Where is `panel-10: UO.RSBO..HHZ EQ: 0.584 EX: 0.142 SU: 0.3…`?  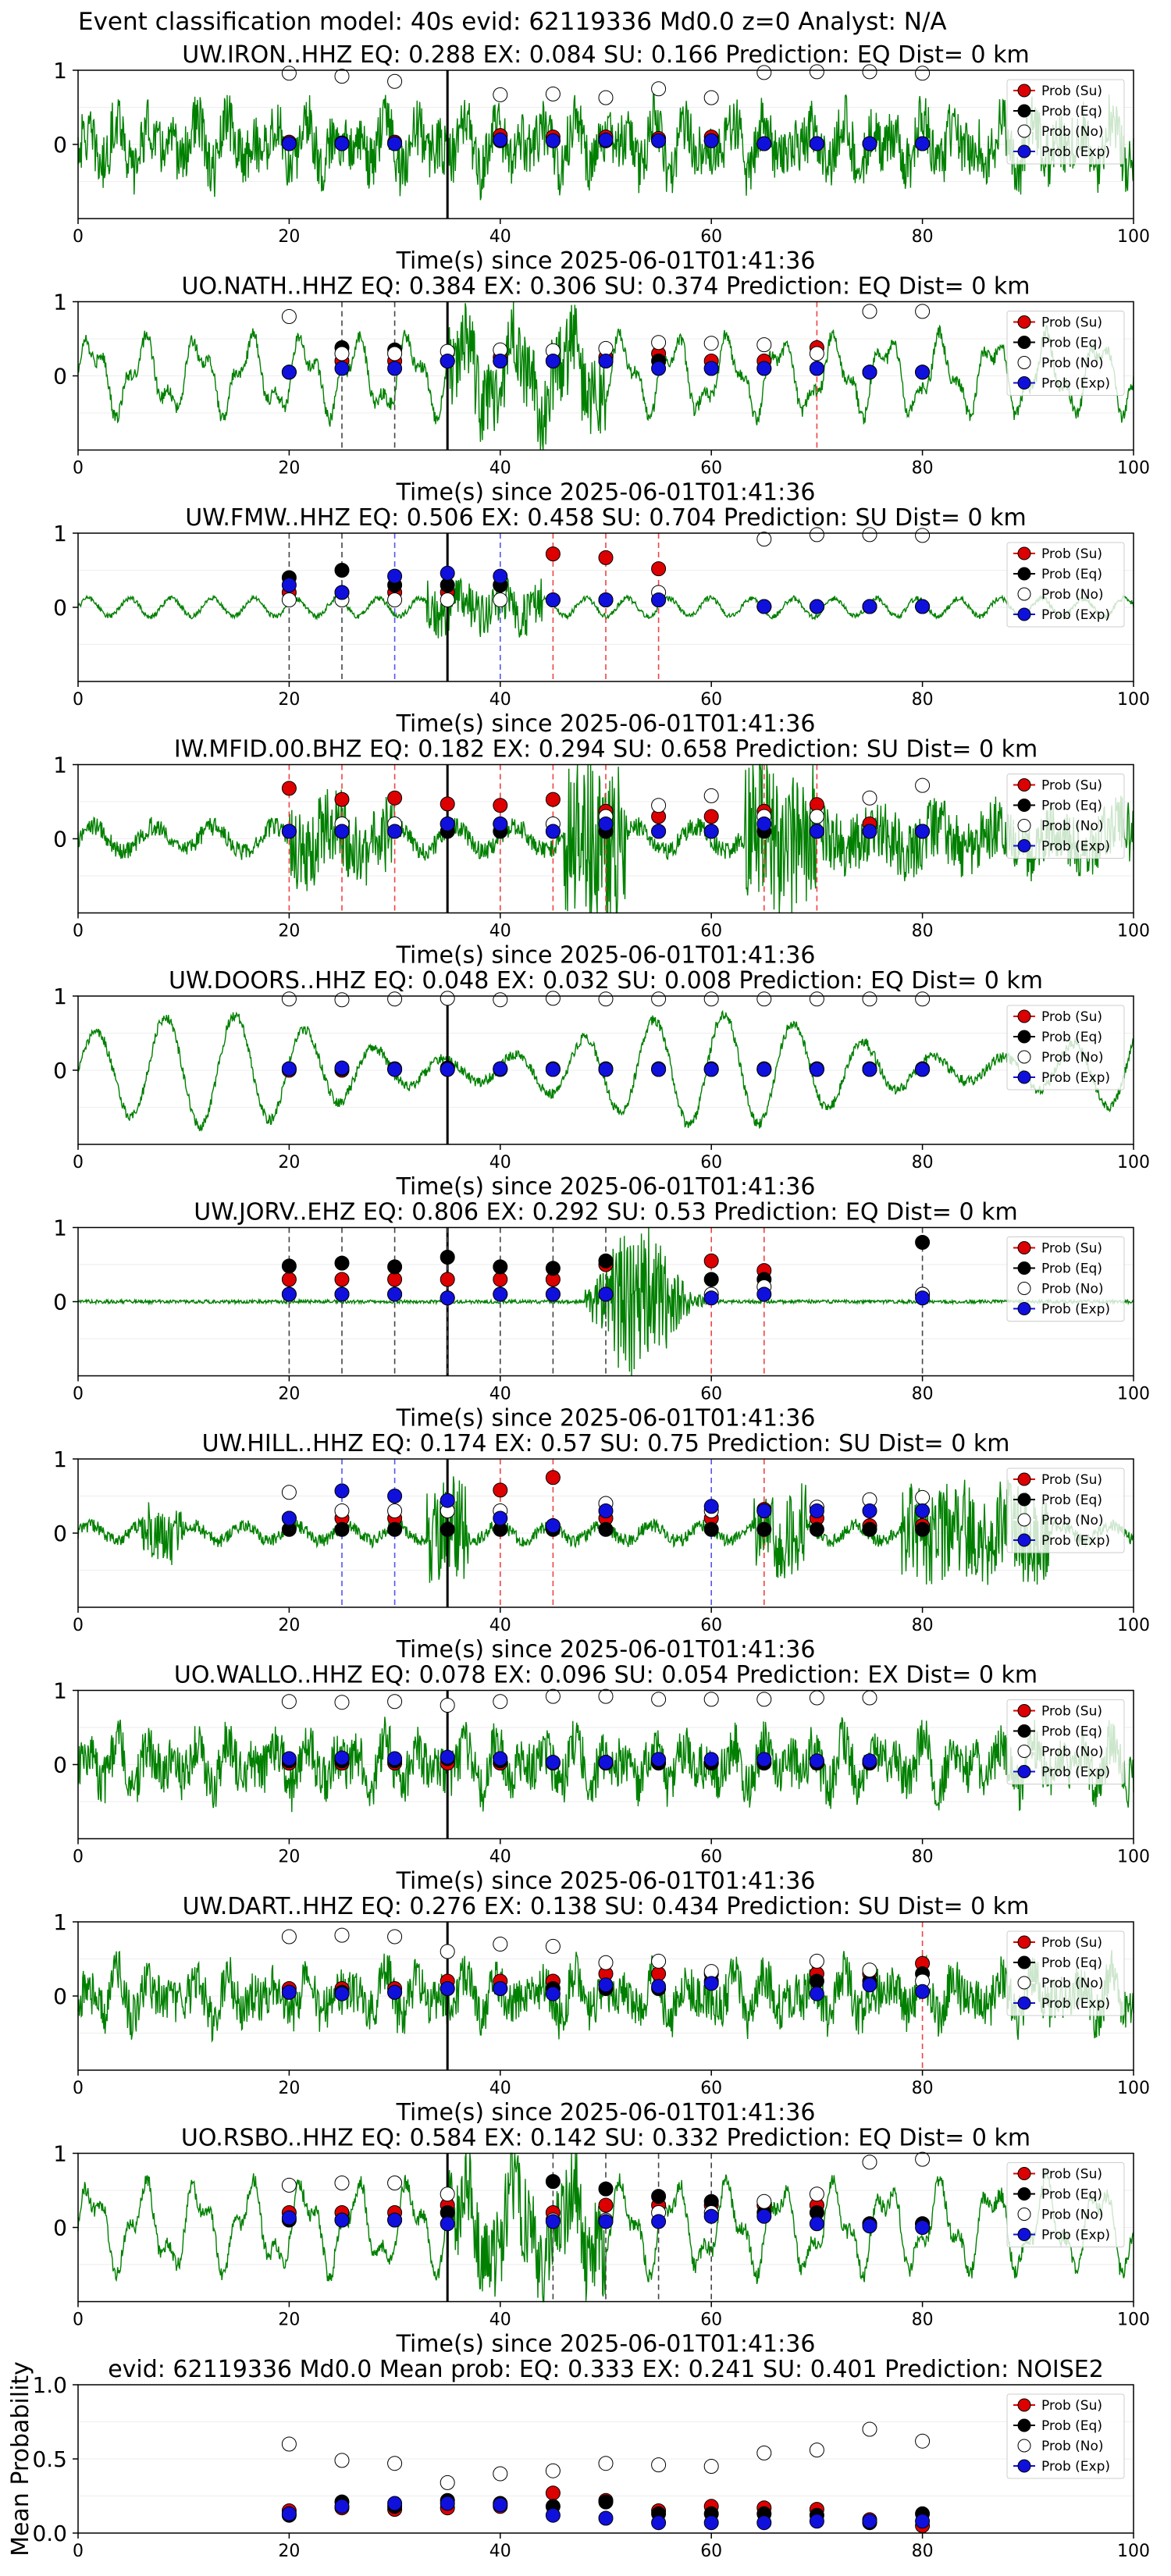 panel-10: UO.RSBO..HHZ EQ: 0.584 EX: 0.142 SU: 0.3… is located at coordinates (601, 2241).